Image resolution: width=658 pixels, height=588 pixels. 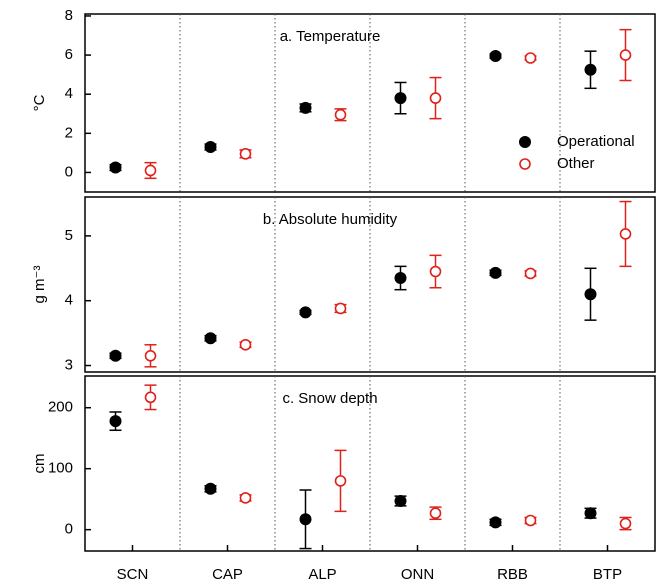 What do you see at coordinates (69, 364) in the screenshot?
I see `y-tick-label: 3` at bounding box center [69, 364].